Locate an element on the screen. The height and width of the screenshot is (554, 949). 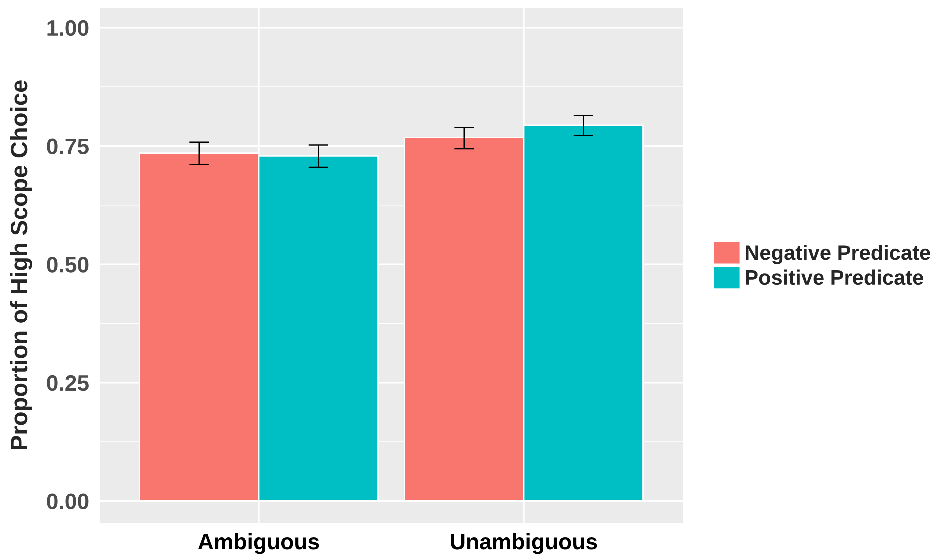
y-tick-label: 0.50 is located at coordinates (68, 265).